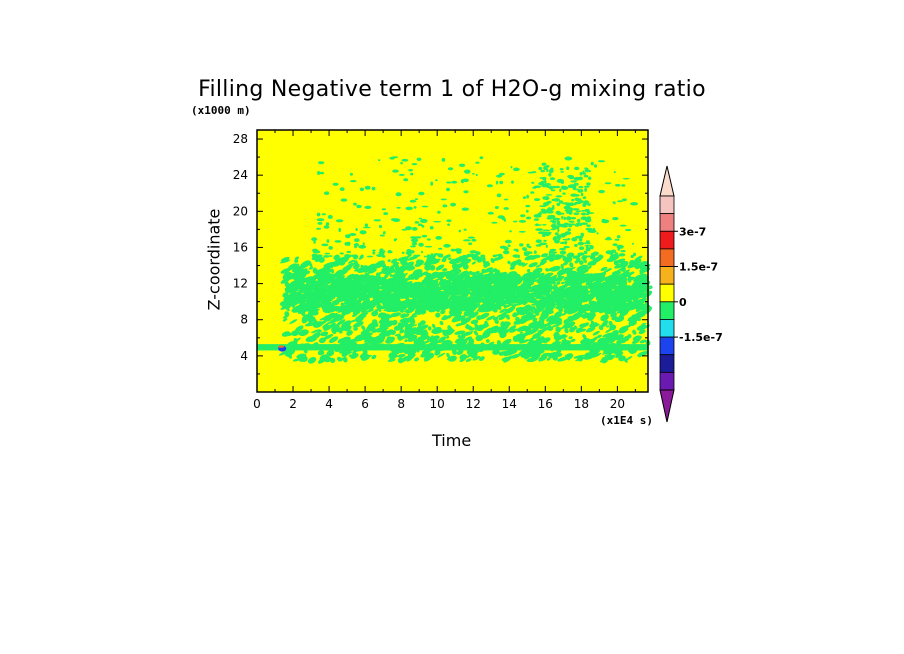  What do you see at coordinates (581, 404) in the screenshot?
I see `x-tick-label: 18` at bounding box center [581, 404].